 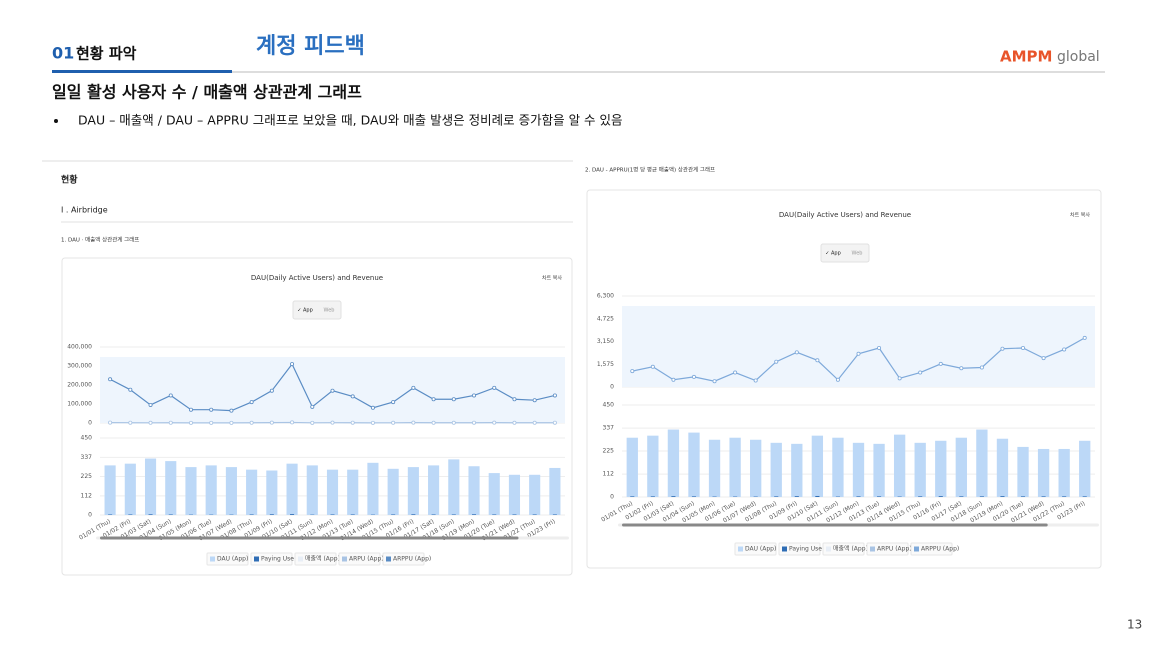 What do you see at coordinates (90, 423) in the screenshot?
I see `y-tick-label: 0` at bounding box center [90, 423].